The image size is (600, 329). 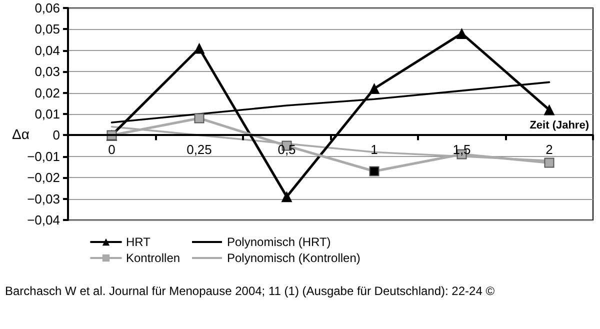 I want to click on y-tick-label: 0,04, so click(x=47, y=50).